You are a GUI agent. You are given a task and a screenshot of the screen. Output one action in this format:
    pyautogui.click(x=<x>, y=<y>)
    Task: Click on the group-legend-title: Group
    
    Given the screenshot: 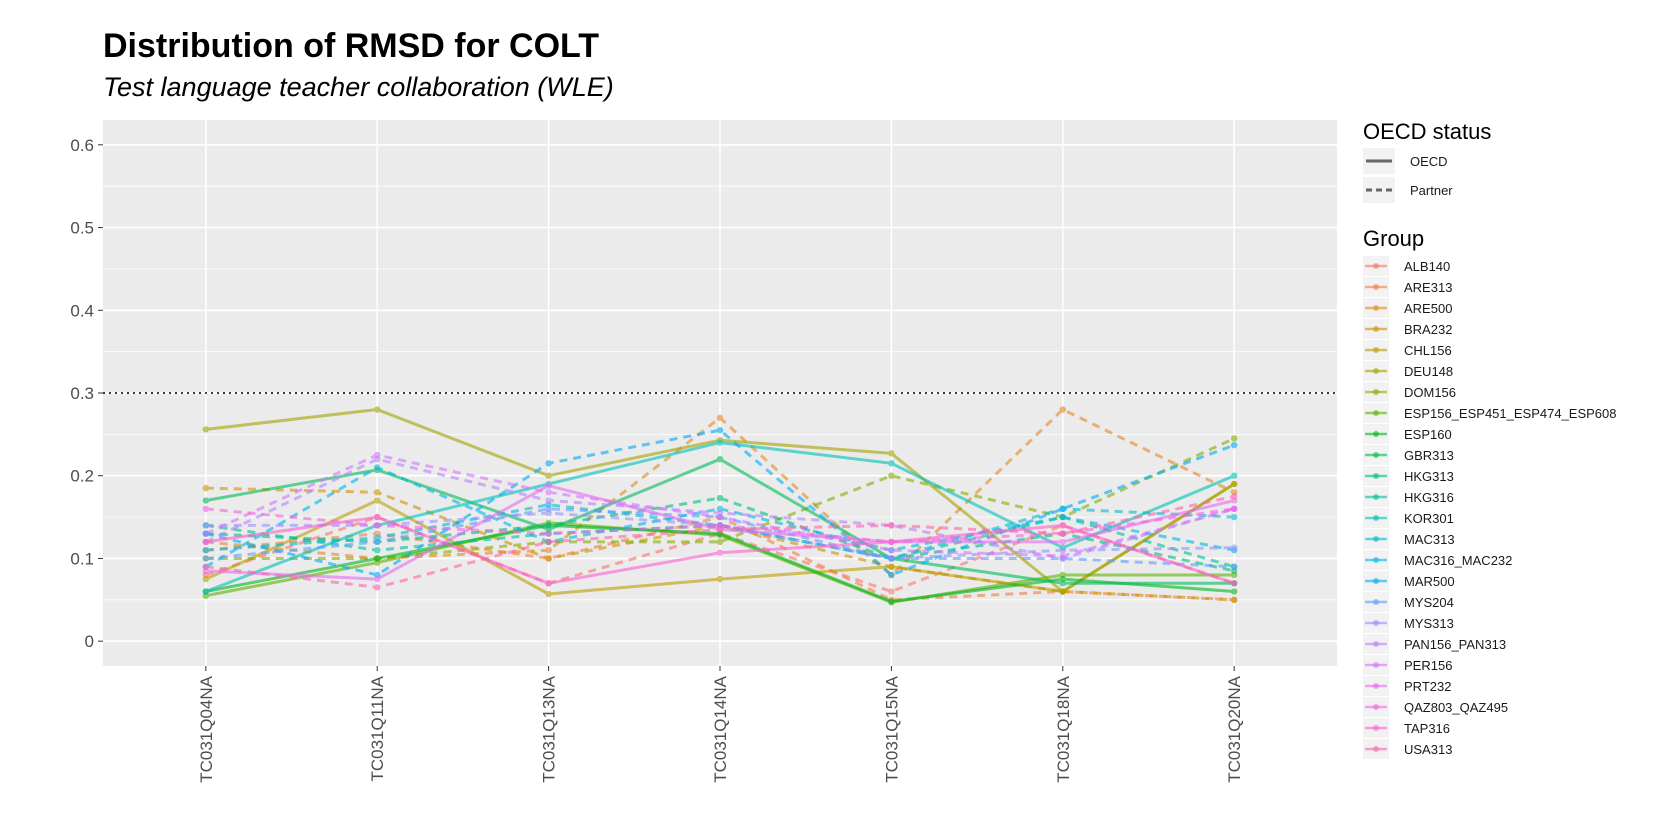 What is the action you would take?
    pyautogui.click(x=1393, y=238)
    